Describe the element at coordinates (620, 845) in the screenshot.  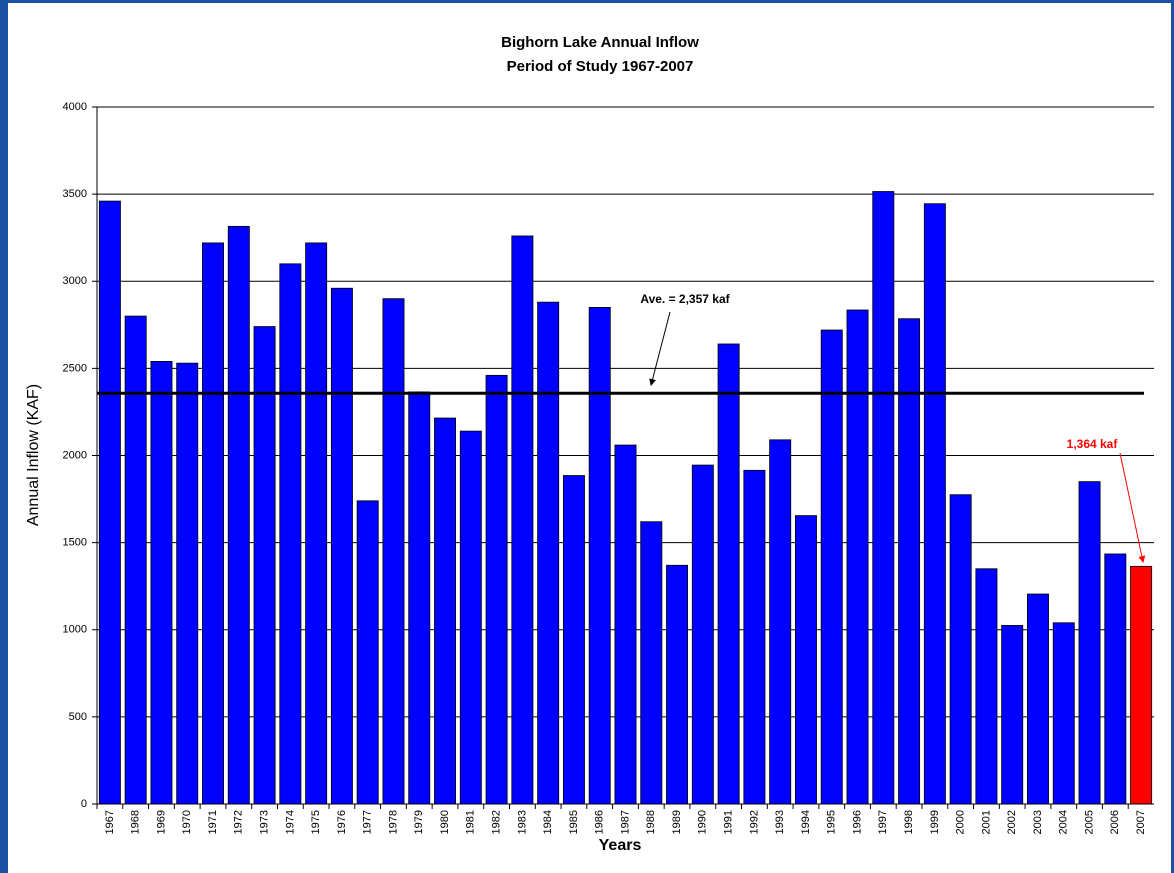
I see `x-axis-label: Years` at that location.